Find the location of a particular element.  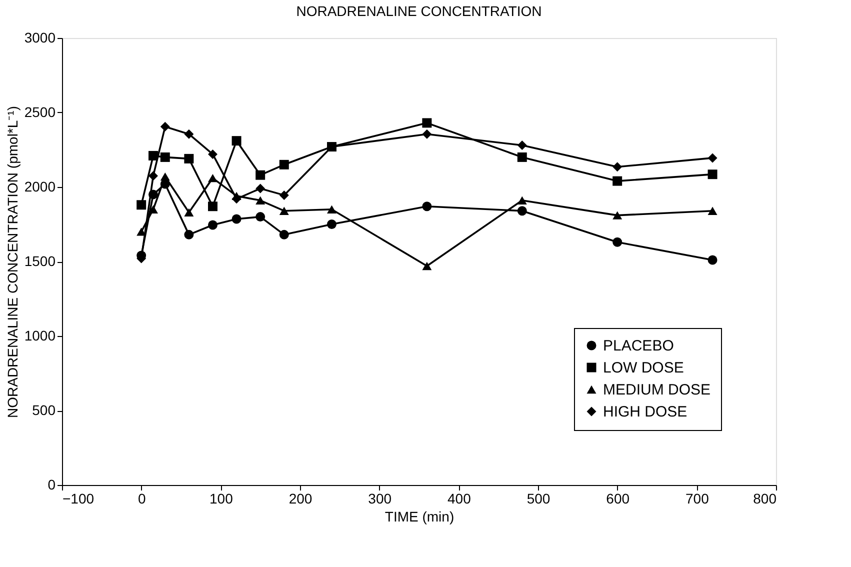

x-tick-label: 700 is located at coordinates (697, 498).